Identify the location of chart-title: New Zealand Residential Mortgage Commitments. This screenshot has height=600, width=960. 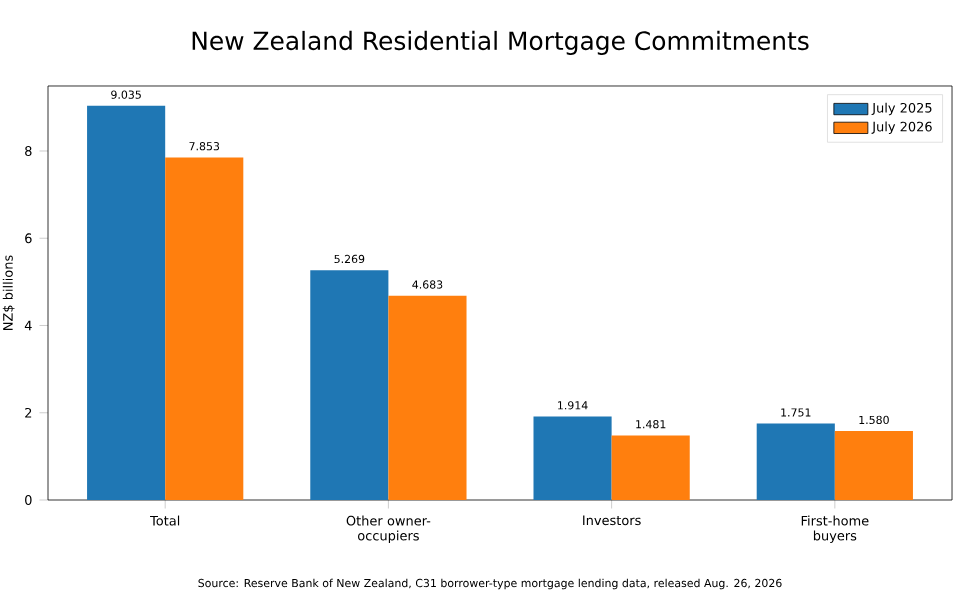
(500, 42).